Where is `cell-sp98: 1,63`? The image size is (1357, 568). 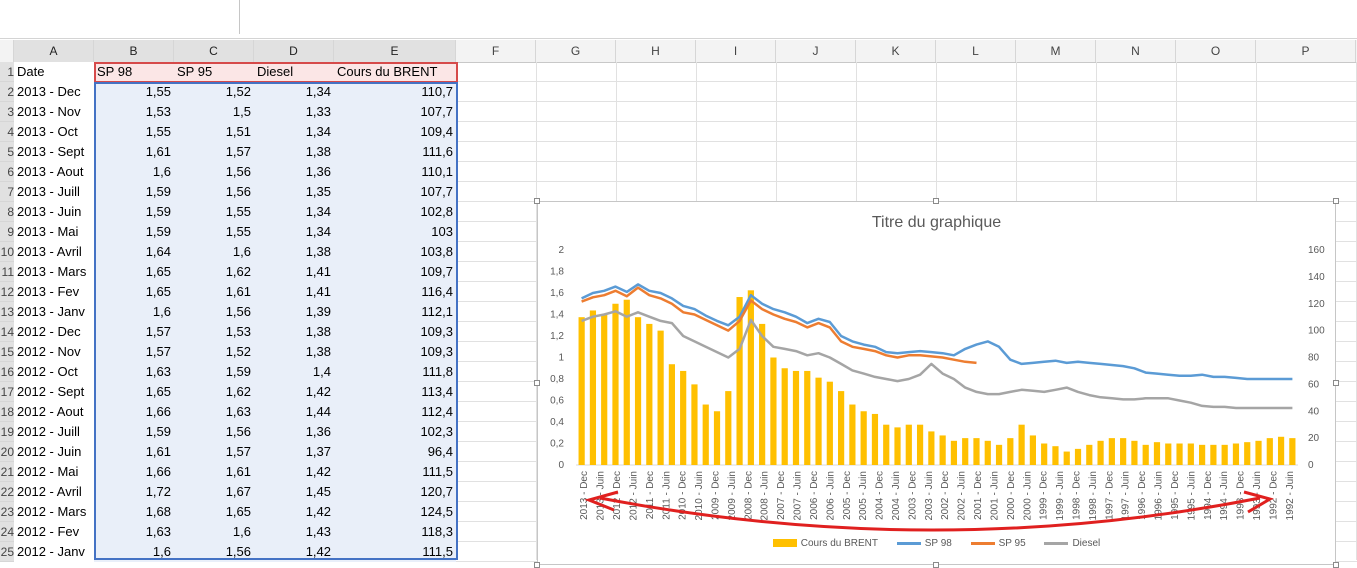 cell-sp98: 1,63 is located at coordinates (134, 372).